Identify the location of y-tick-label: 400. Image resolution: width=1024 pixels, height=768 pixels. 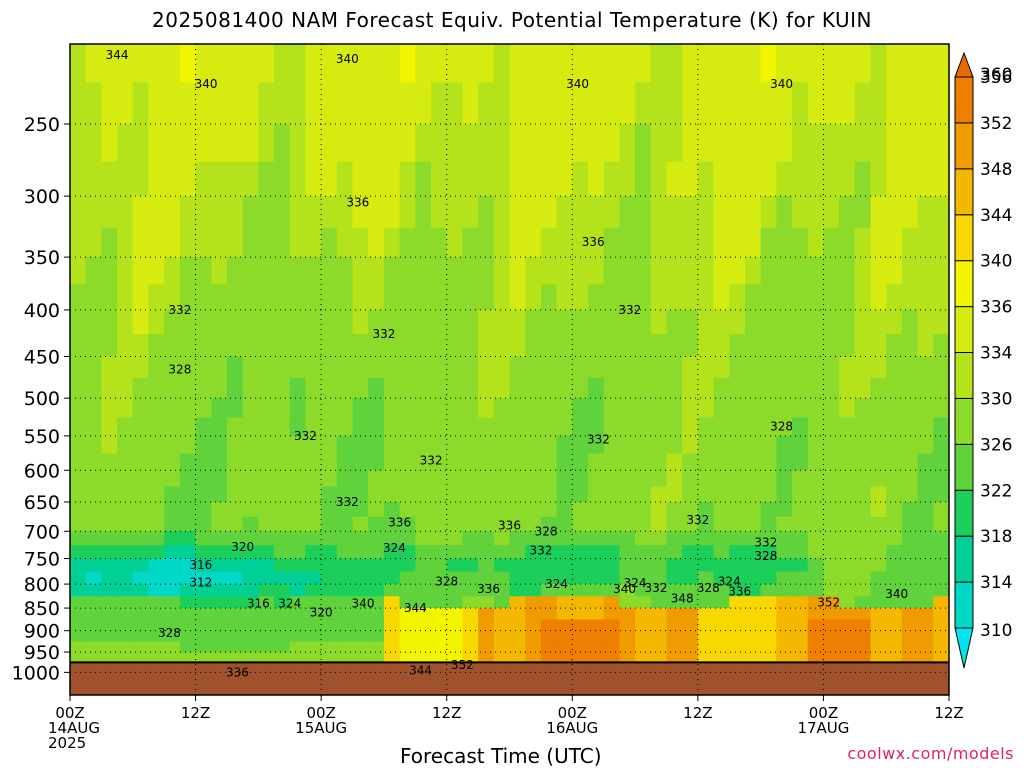
(42, 311).